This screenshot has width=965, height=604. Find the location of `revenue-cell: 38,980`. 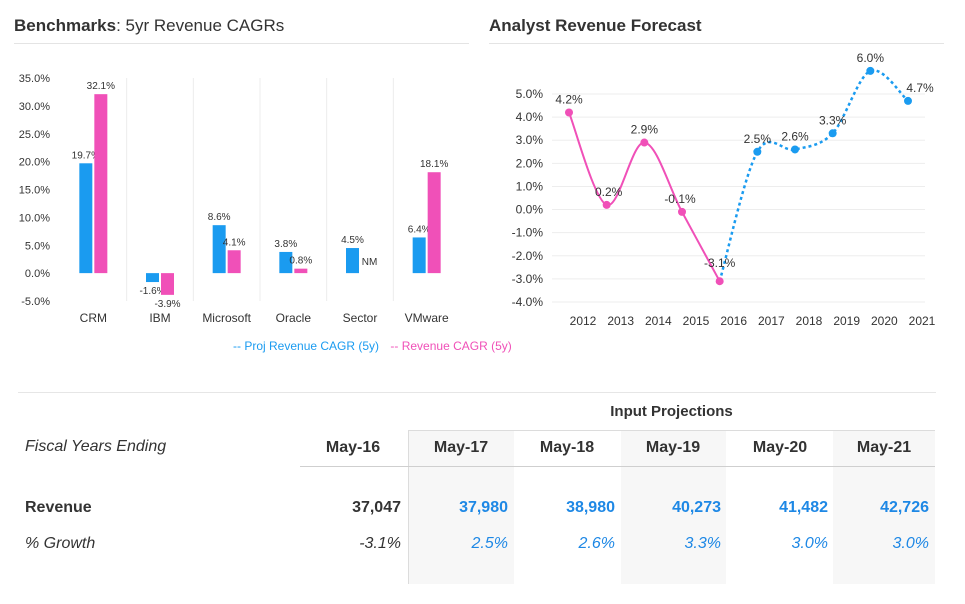

revenue-cell: 38,980 is located at coordinates (590, 507).